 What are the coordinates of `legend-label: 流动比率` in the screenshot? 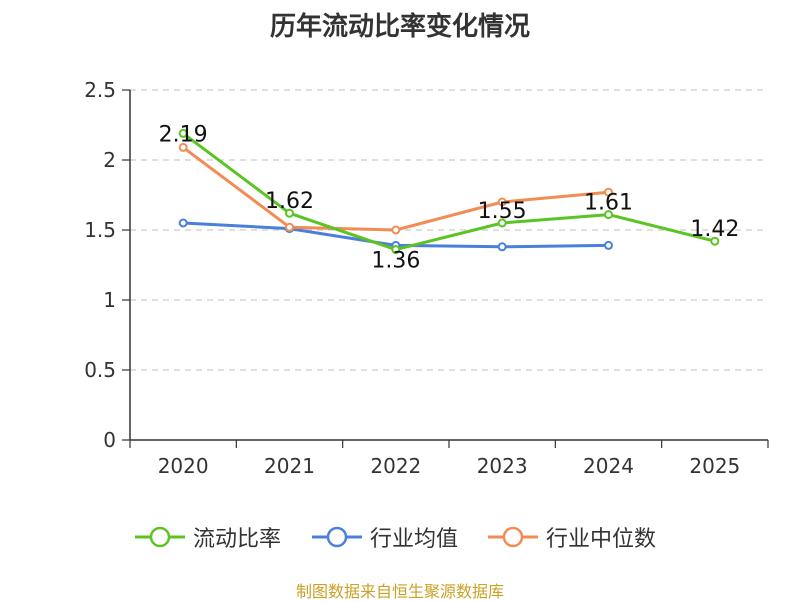 It's located at (237, 539).